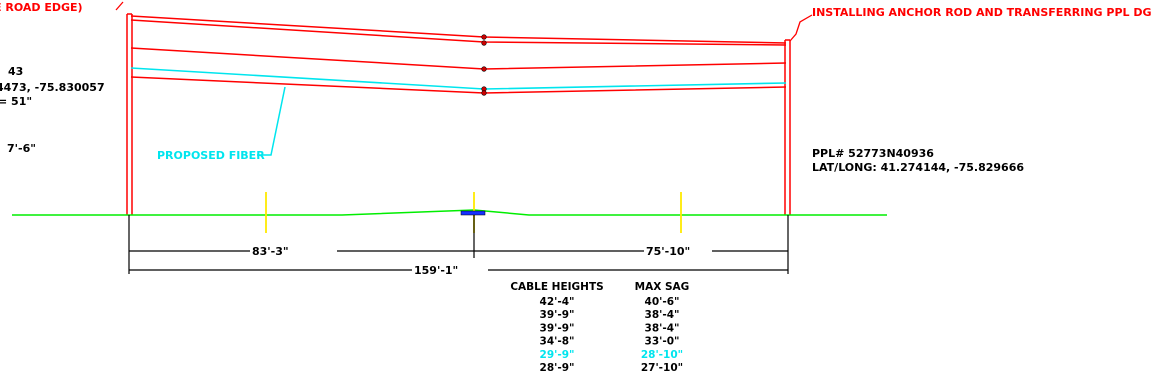  Describe the element at coordinates (41, 7) in the screenshot. I see `left-partial-callout: E ROAD EDGE)` at that location.